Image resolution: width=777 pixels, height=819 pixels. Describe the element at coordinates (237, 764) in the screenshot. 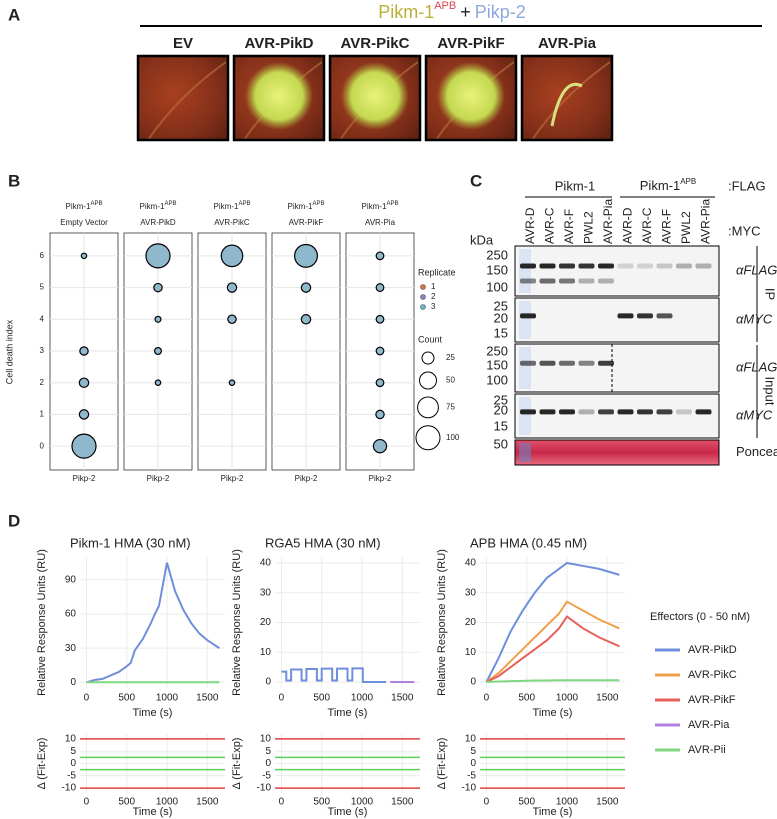

I see `y-axis-title: Δ (Fit-Exp)` at that location.